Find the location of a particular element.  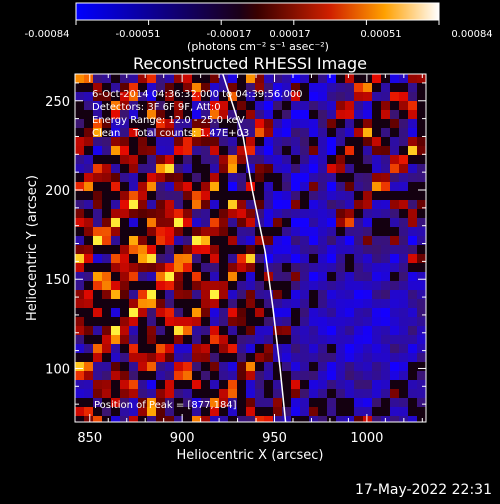

y-tick-label: 200 is located at coordinates (57, 191).